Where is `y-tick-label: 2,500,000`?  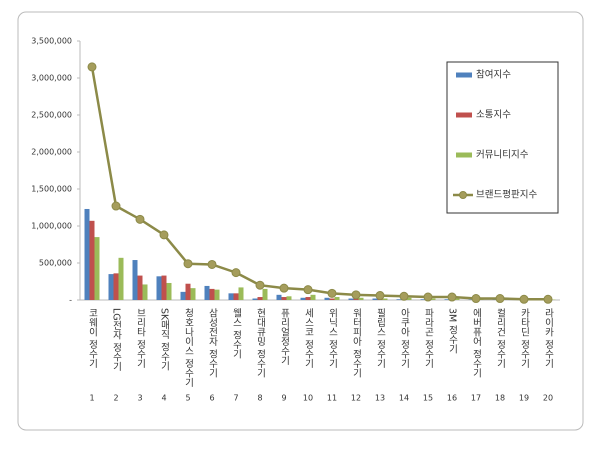 y-tick-label: 2,500,000 is located at coordinates (51, 115).